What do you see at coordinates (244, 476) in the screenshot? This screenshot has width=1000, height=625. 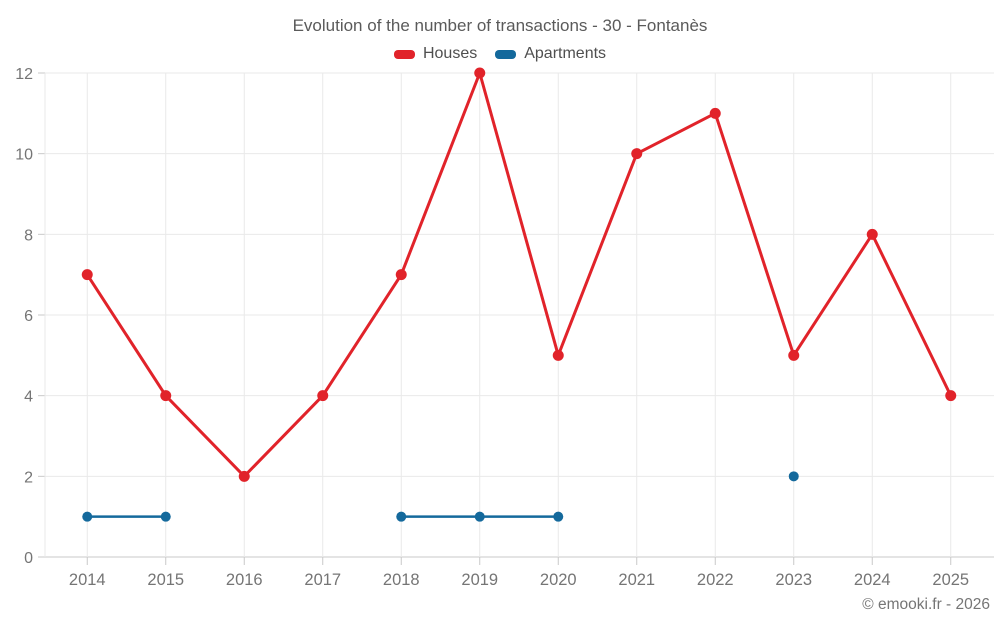 I see `houses-point-2016` at bounding box center [244, 476].